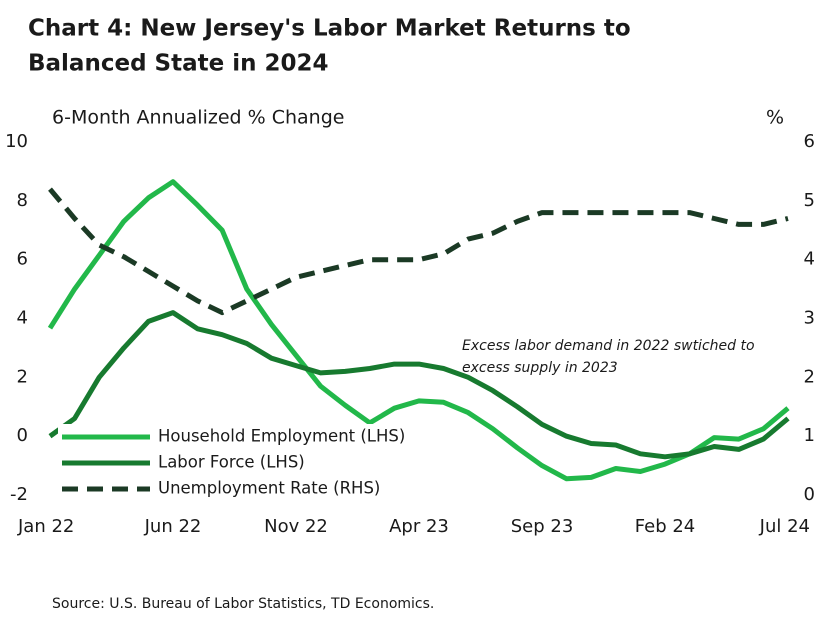  I want to click on y2-tick-label: 5, so click(809, 200).